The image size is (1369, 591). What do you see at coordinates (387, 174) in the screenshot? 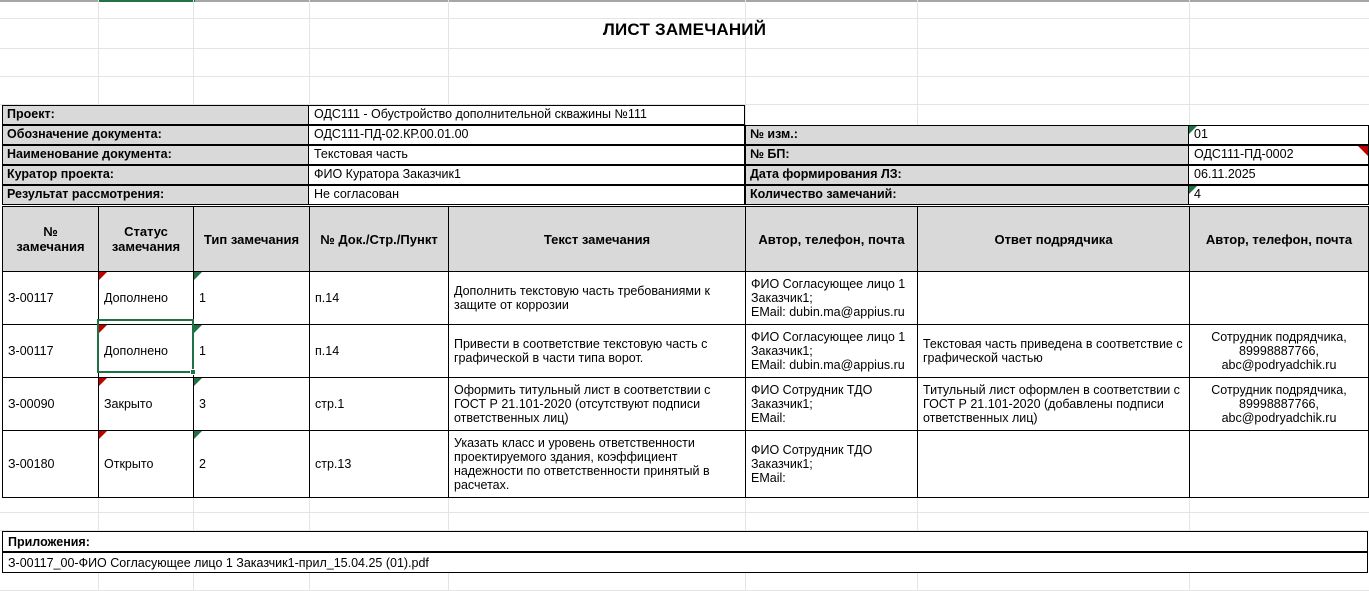
I see `value-text: ФИО Куратора Заказчик1` at bounding box center [387, 174].